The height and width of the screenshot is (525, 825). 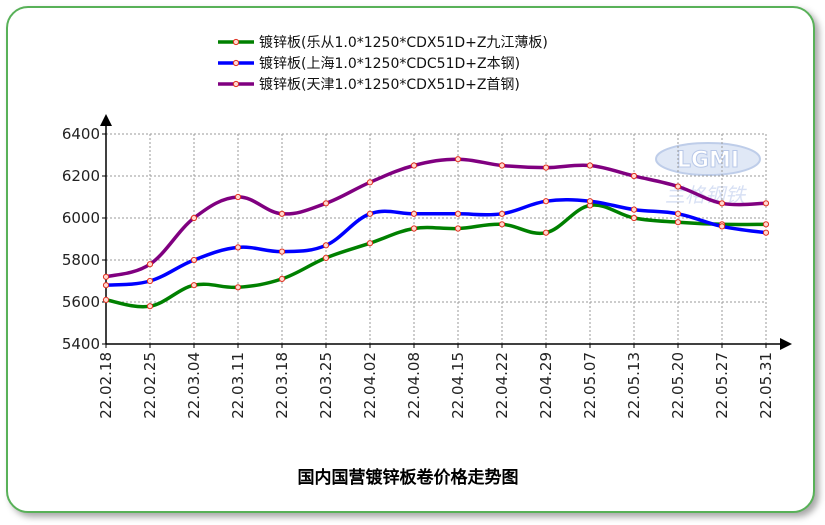 I want to click on y-tick-label: 6400, so click(x=81, y=134).